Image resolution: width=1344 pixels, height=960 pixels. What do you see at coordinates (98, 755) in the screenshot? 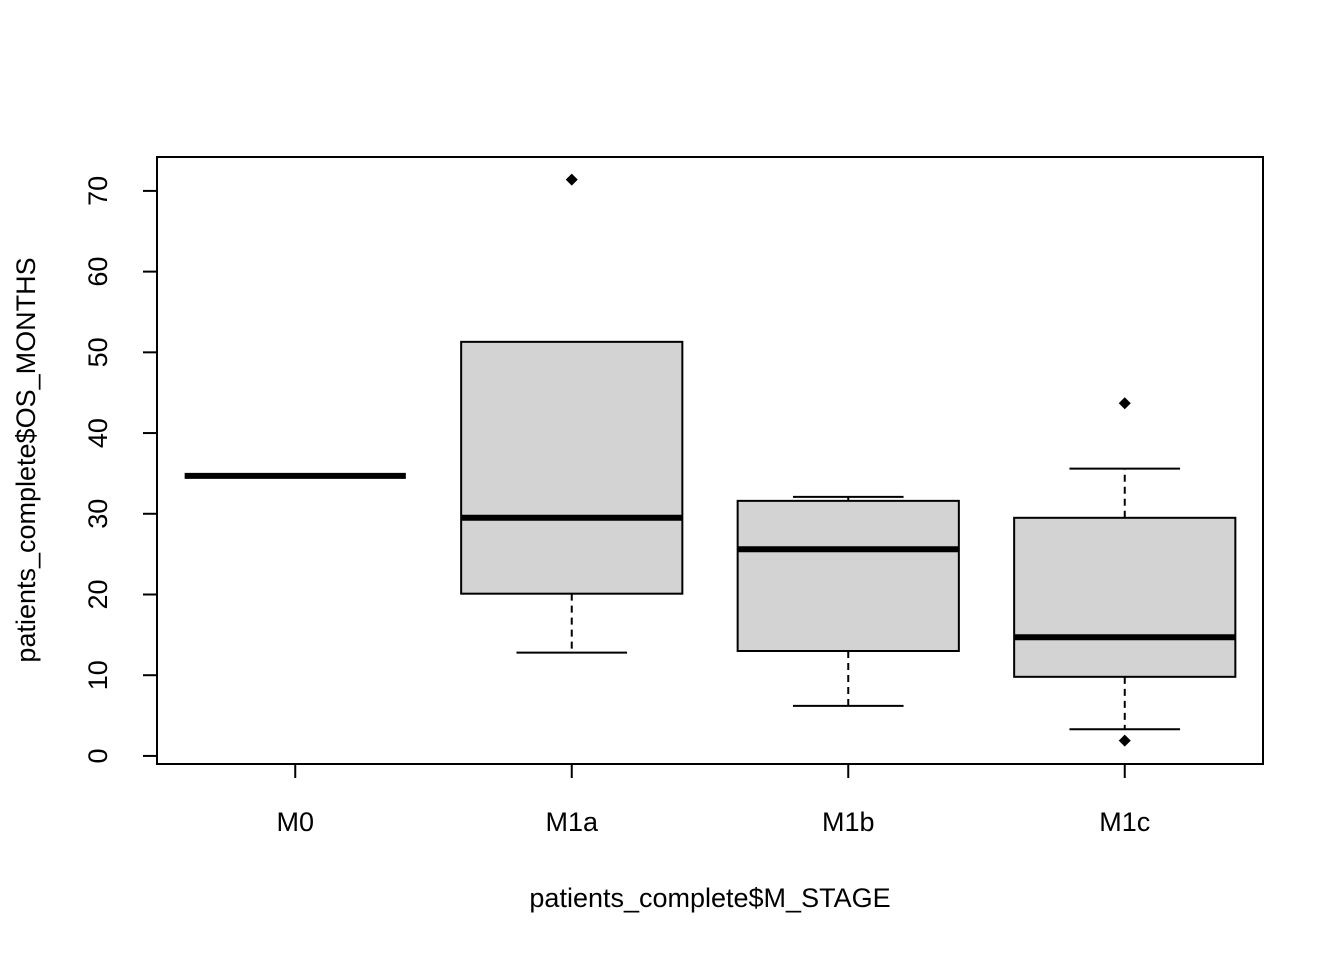
I see `y-tick-label: 0` at bounding box center [98, 755].